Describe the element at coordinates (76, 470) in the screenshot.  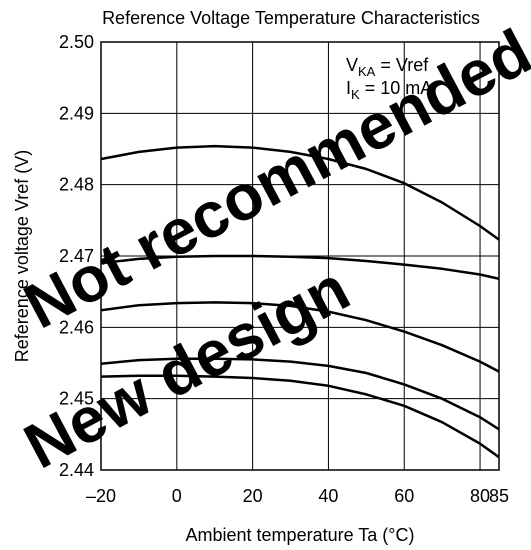
I see `y-tick-label: 2.44` at that location.